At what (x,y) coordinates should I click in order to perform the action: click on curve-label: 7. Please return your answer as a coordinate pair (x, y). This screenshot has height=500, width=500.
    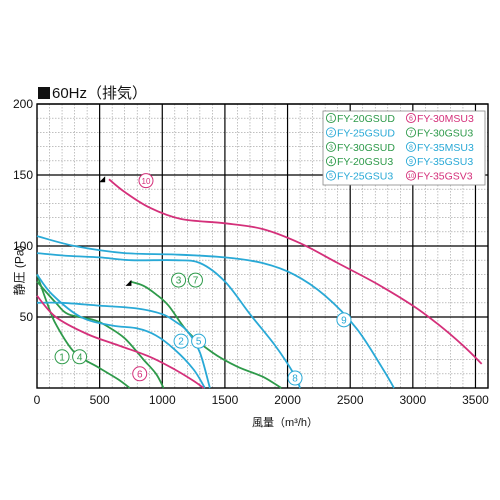
    Looking at the image, I should click on (196, 281).